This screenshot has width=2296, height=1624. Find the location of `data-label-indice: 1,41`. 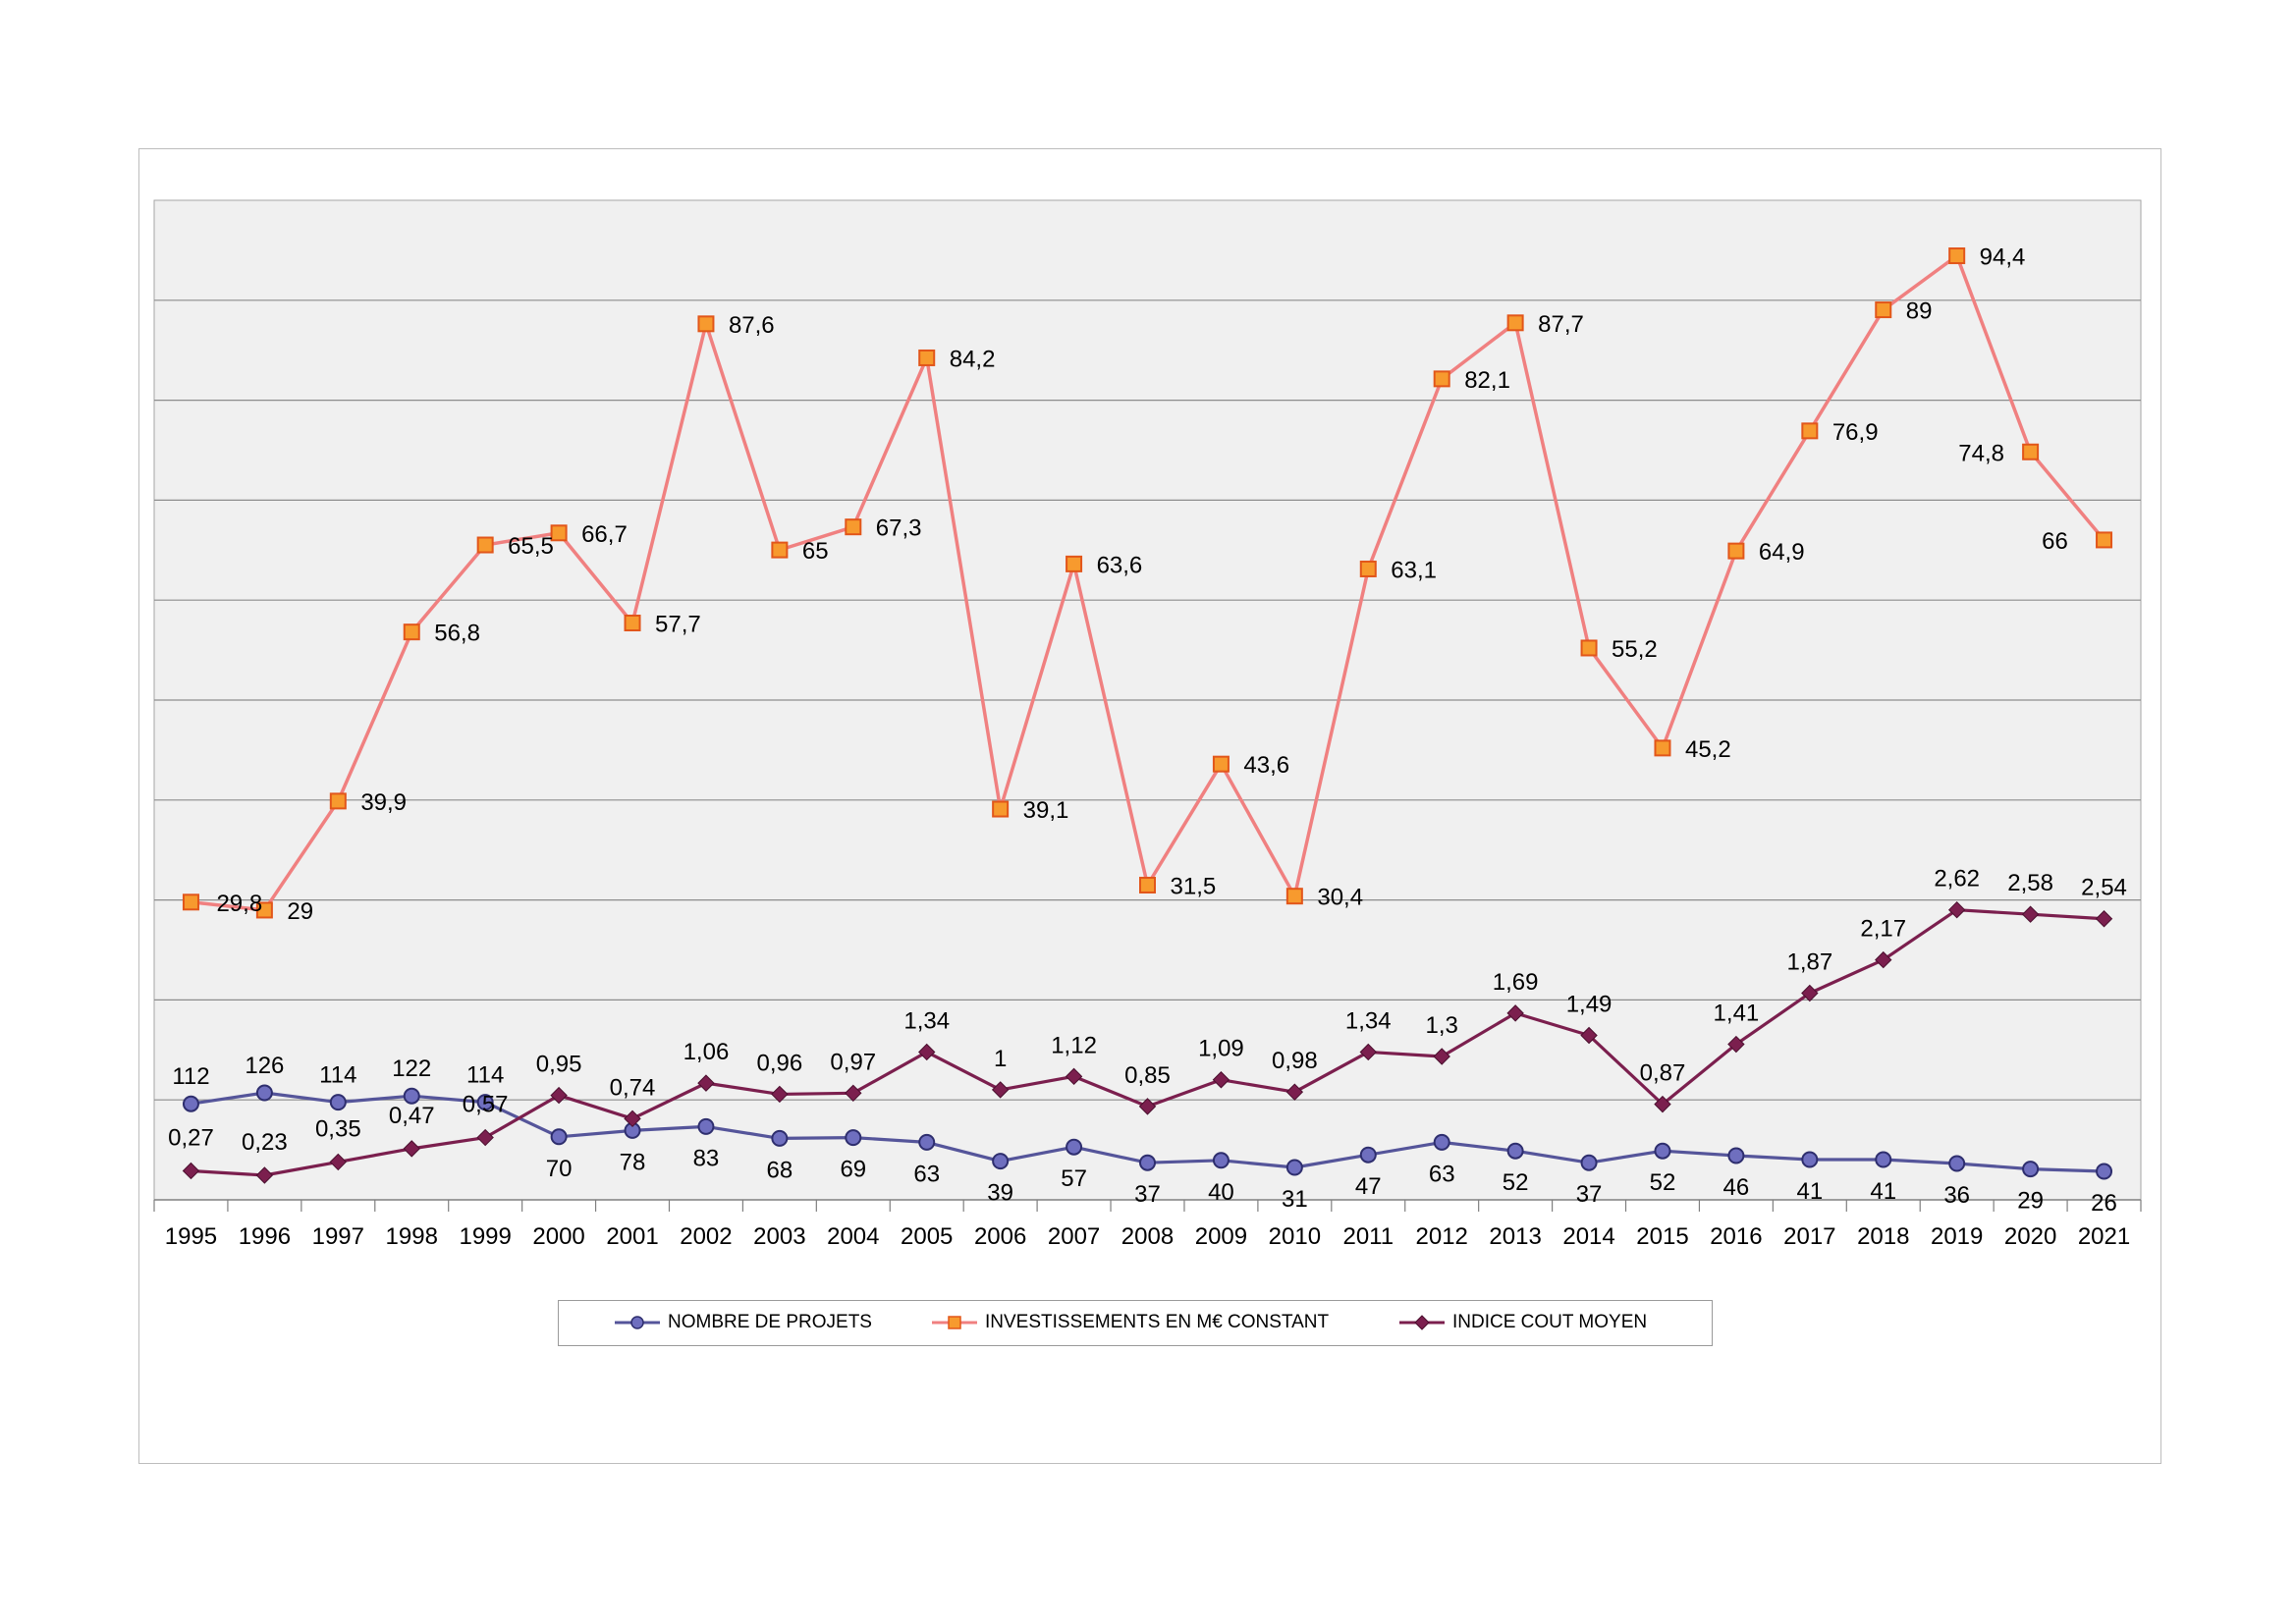

data-label-indice: 1,41 is located at coordinates (1737, 1014).